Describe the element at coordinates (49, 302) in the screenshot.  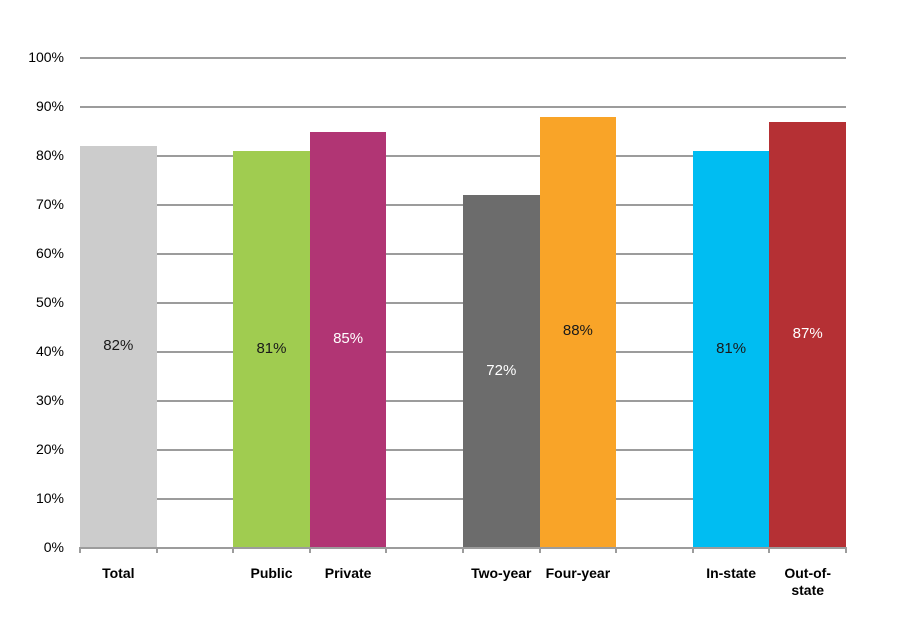
I see `y-tick-label: 50%` at that location.